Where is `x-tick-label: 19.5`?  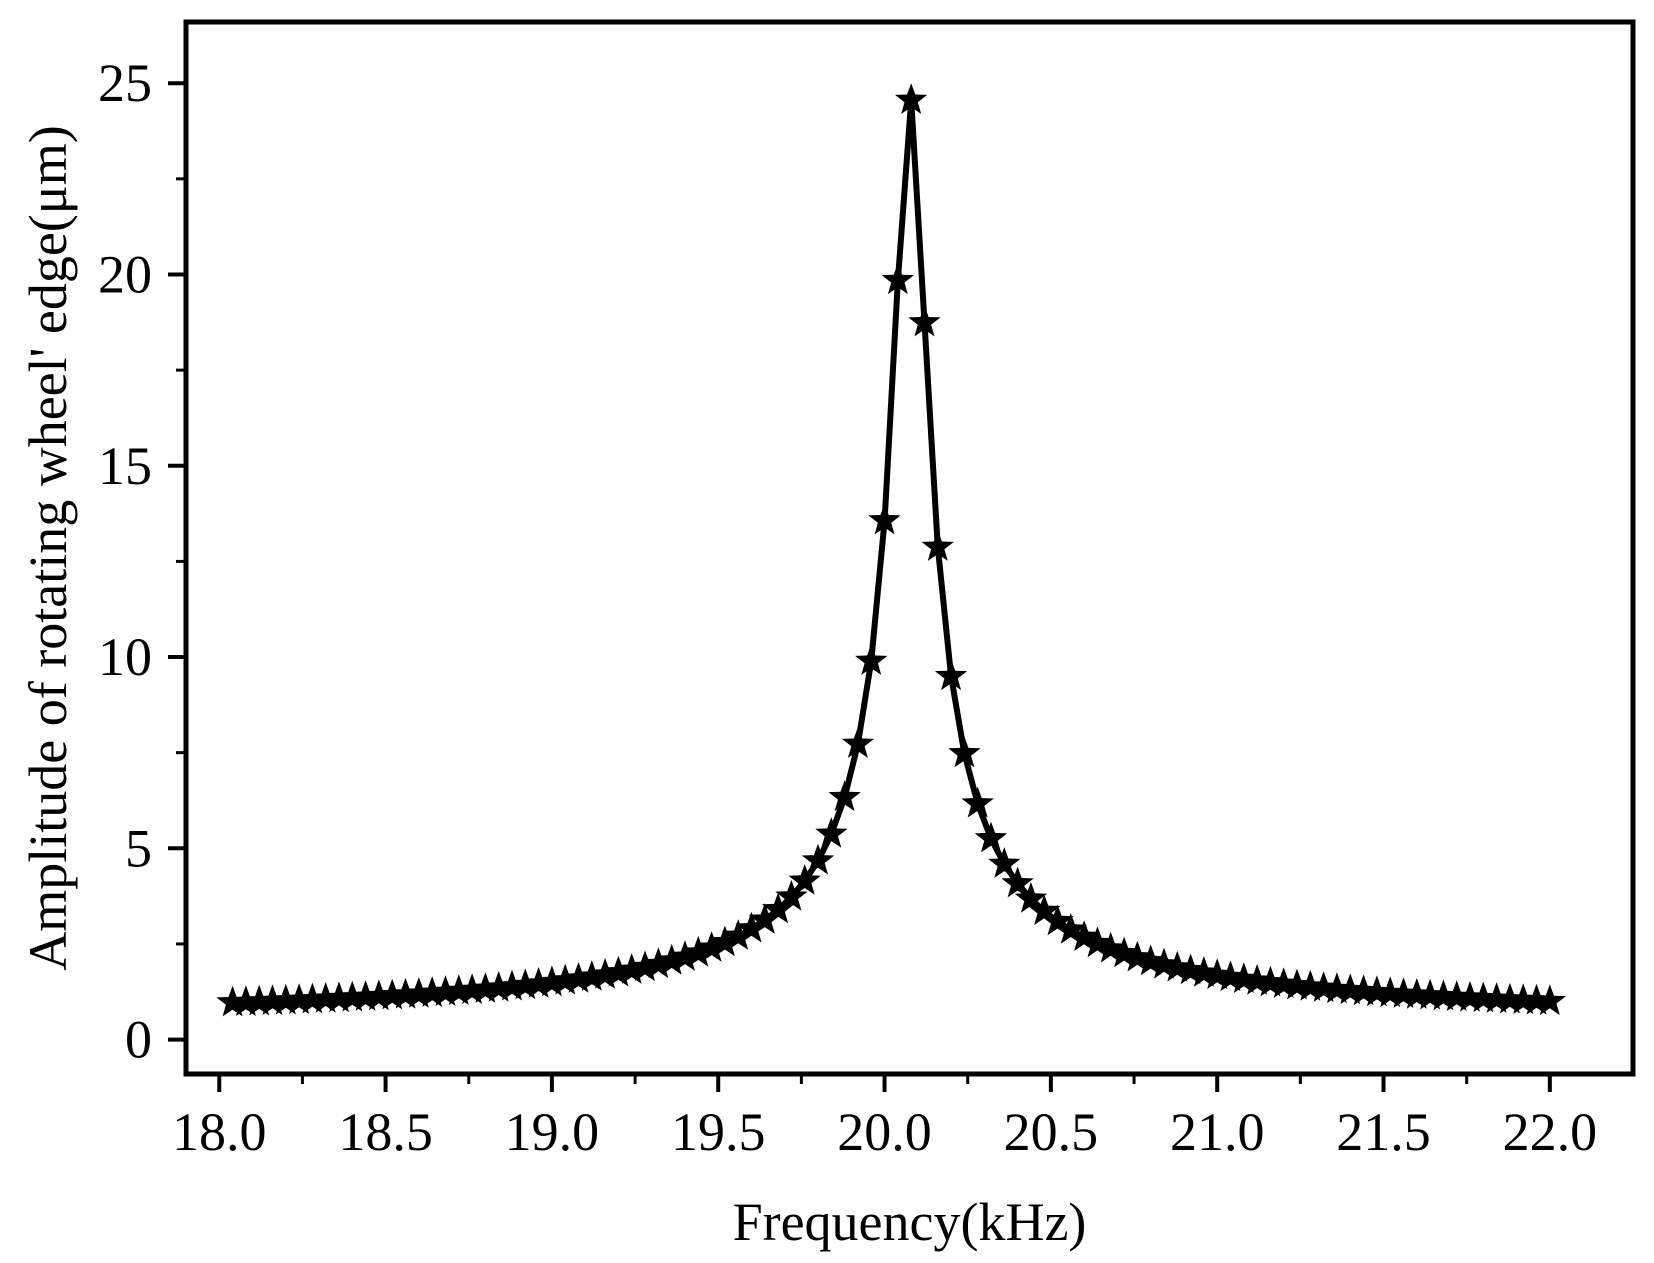 x-tick-label: 19.5 is located at coordinates (718, 1132).